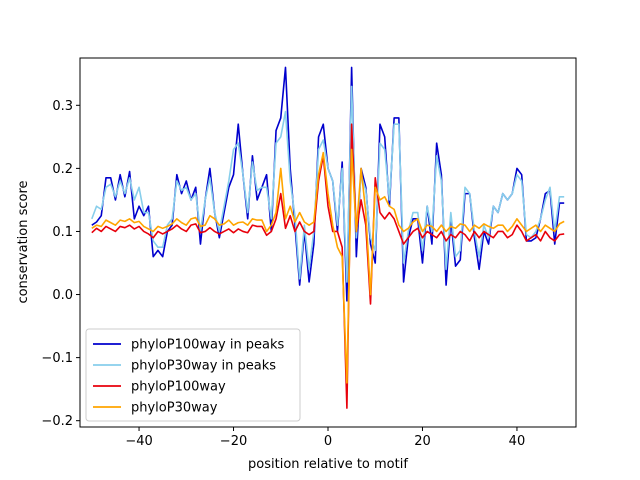  What do you see at coordinates (178, 387) in the screenshot?
I see `legend-label: phyloP100way` at bounding box center [178, 387].